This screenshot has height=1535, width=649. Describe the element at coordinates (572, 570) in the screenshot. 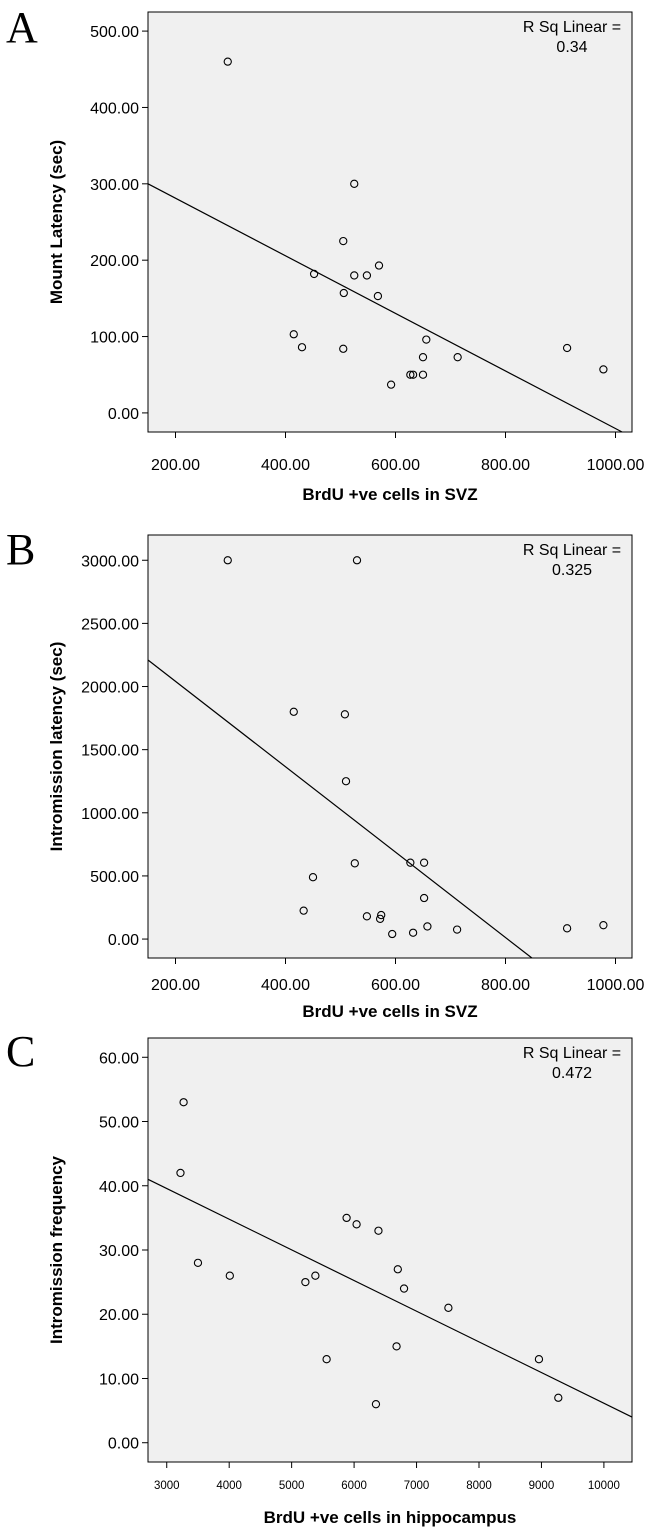

I see `rsq-value: 0.325` at that location.